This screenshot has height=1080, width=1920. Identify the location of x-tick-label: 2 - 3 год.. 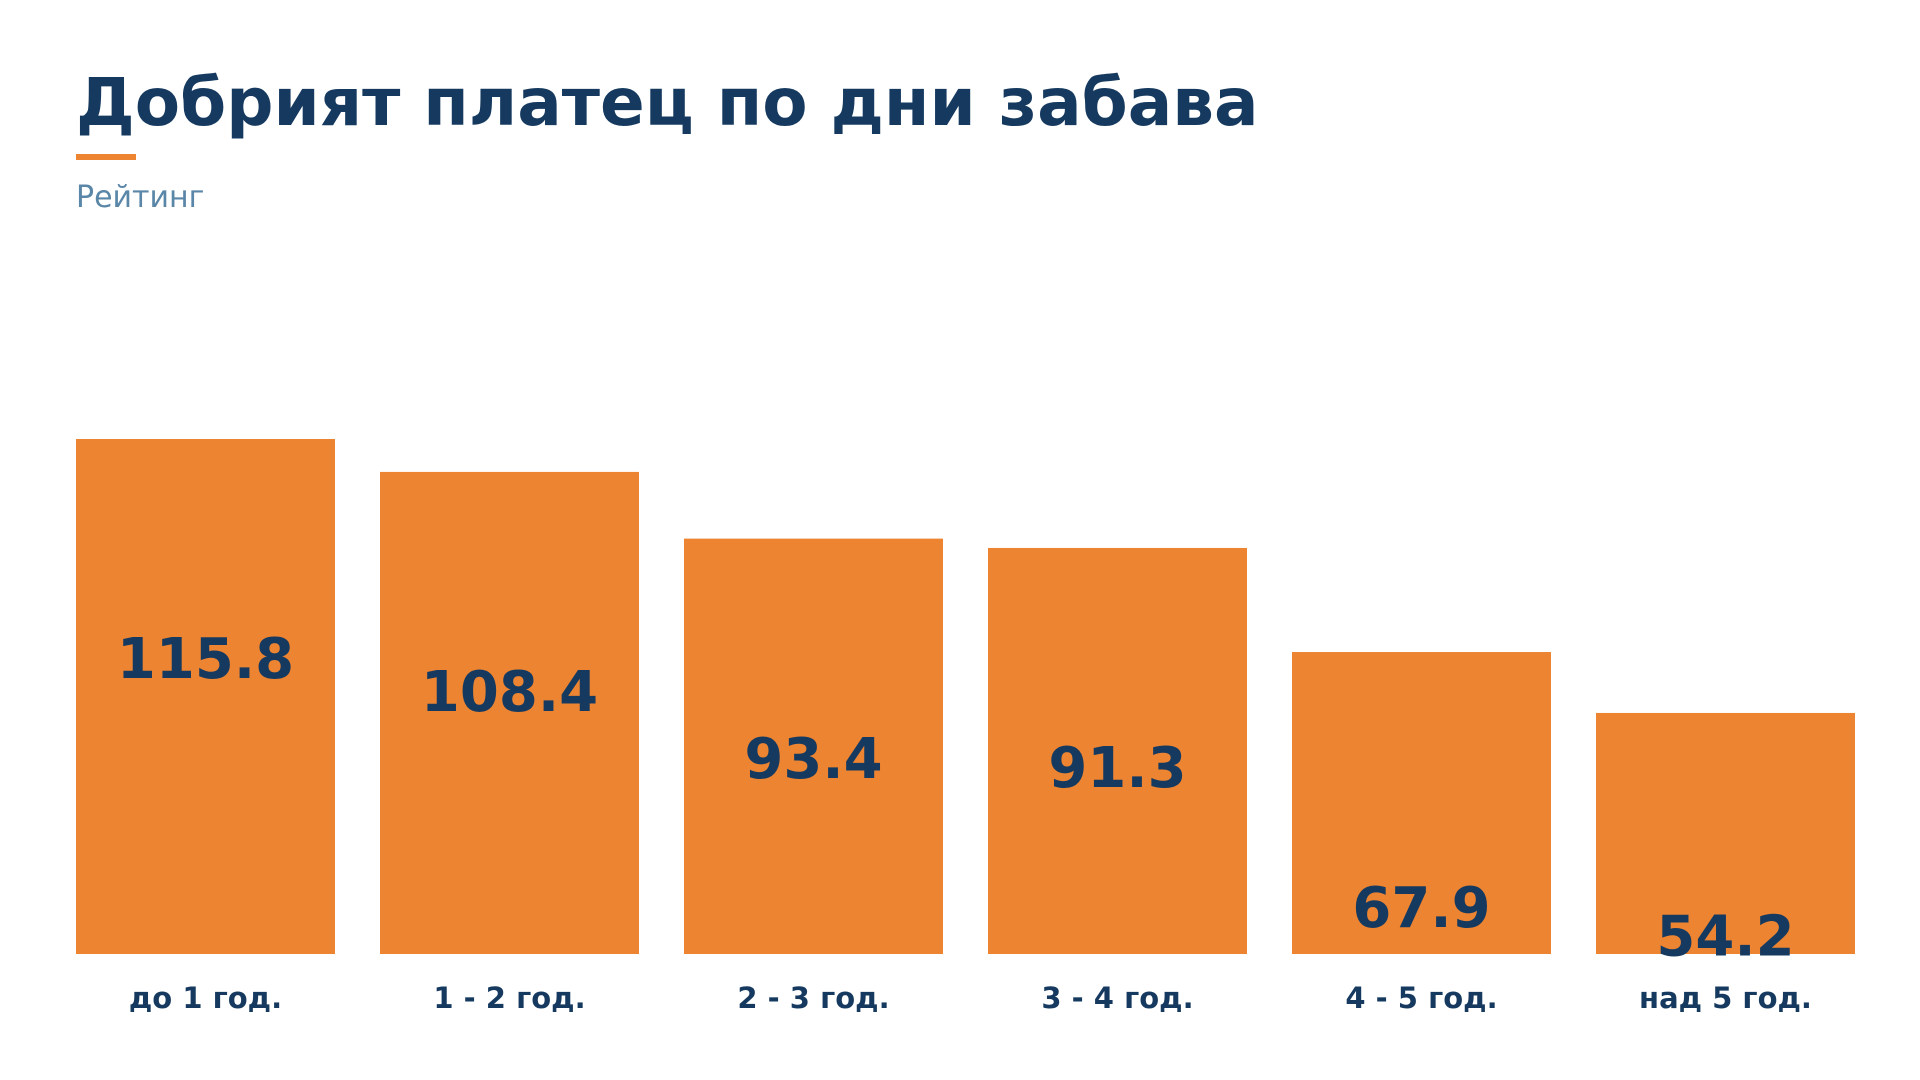
(813, 998).